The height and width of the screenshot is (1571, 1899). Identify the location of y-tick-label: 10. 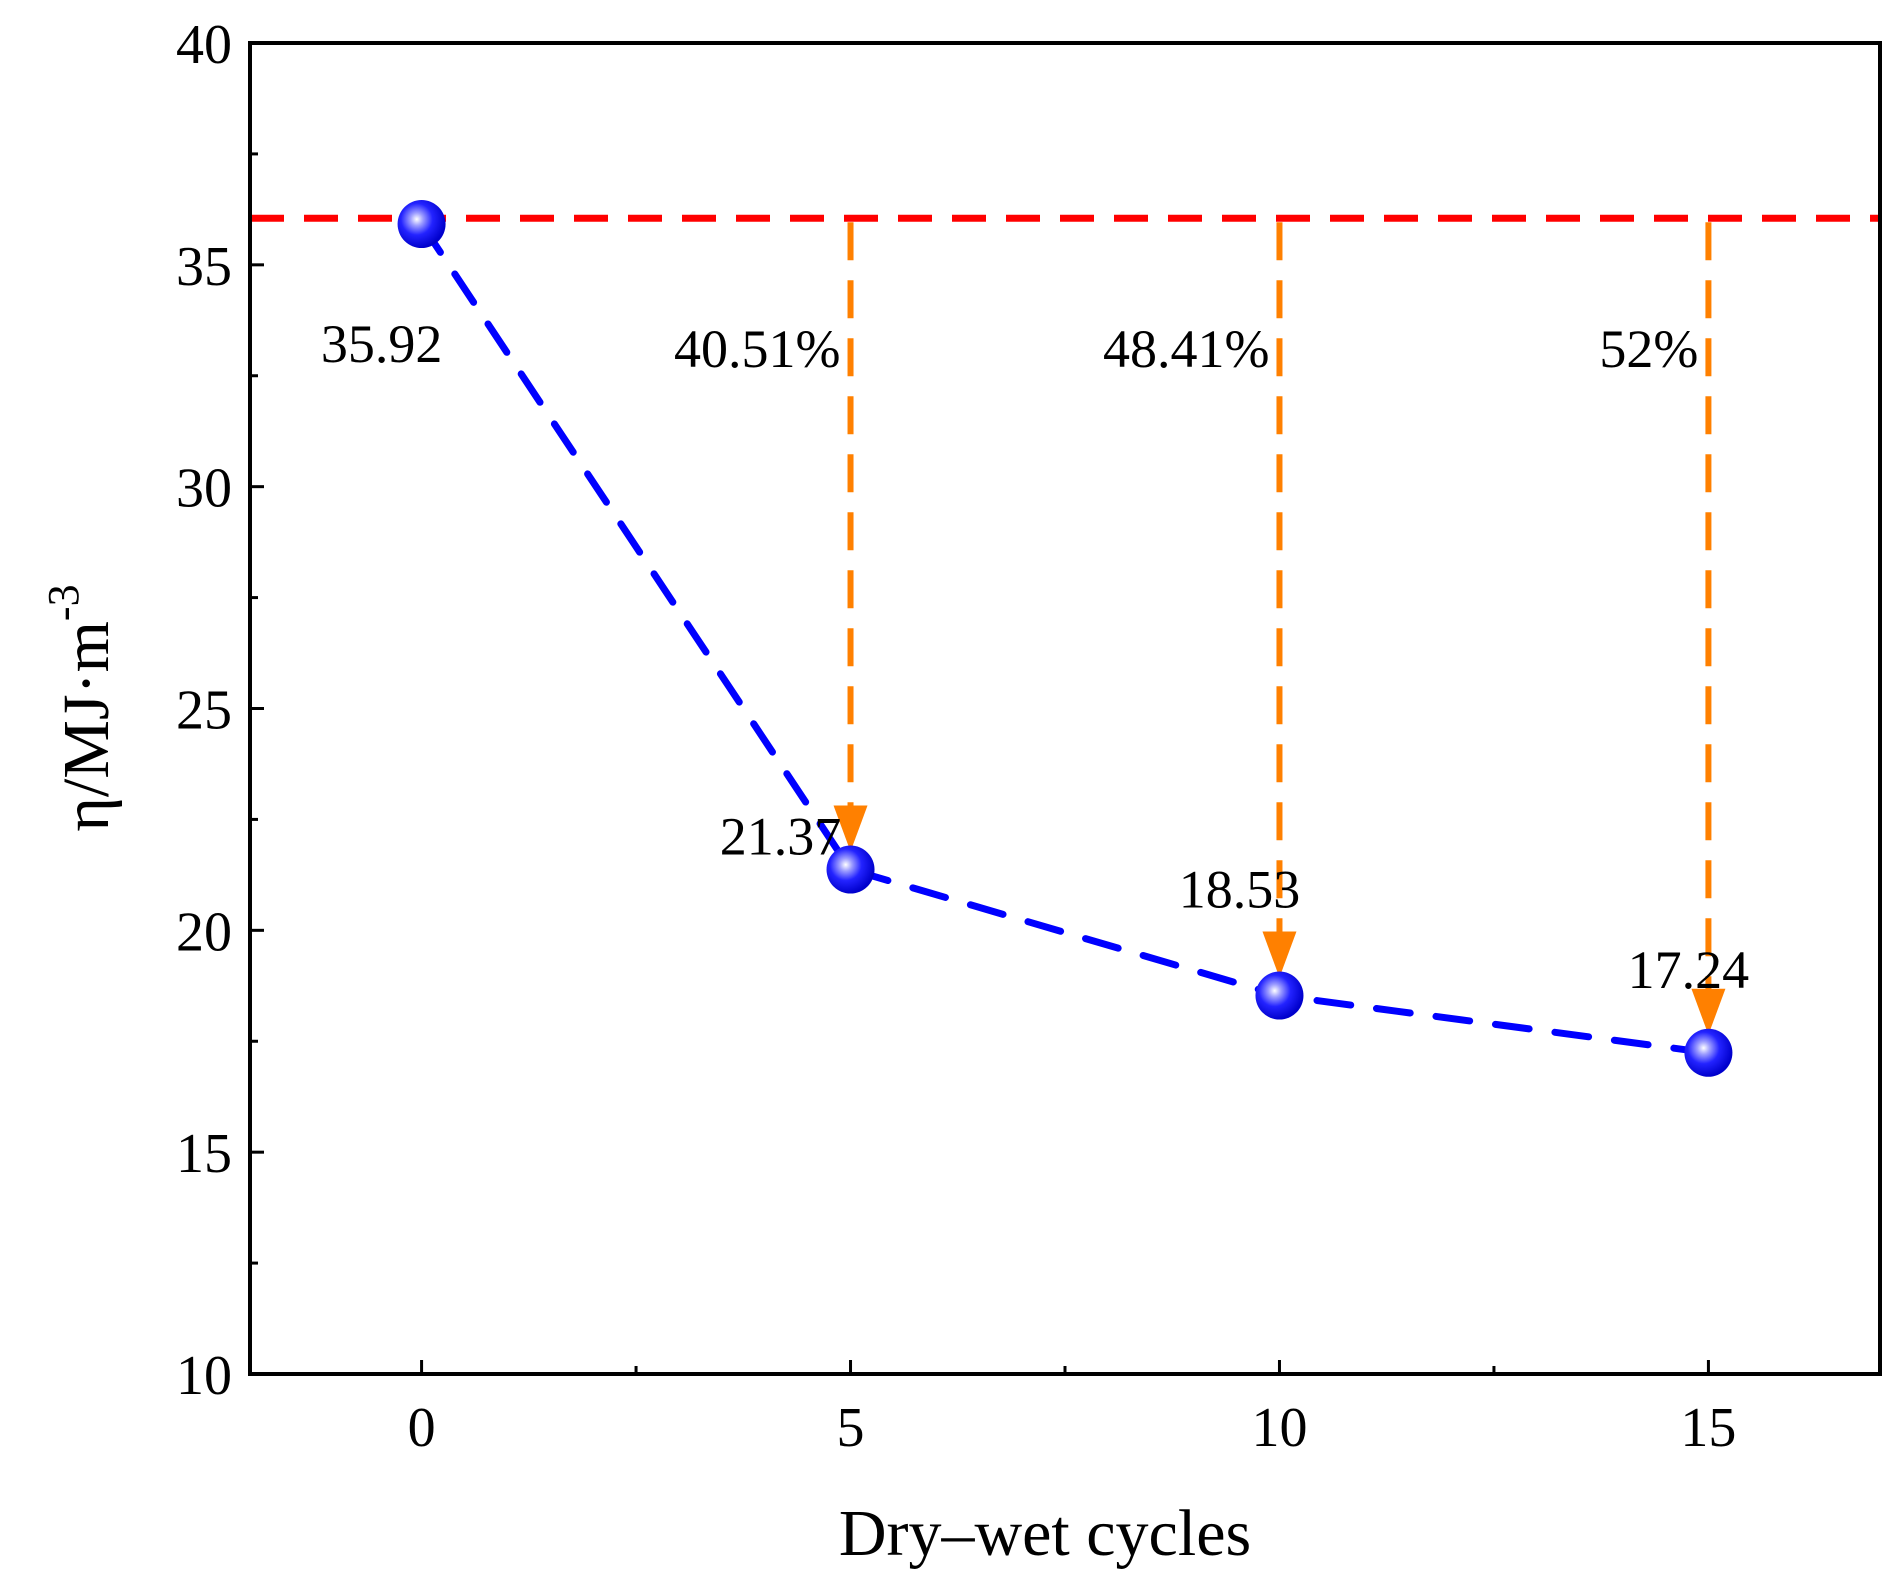
(204, 1376).